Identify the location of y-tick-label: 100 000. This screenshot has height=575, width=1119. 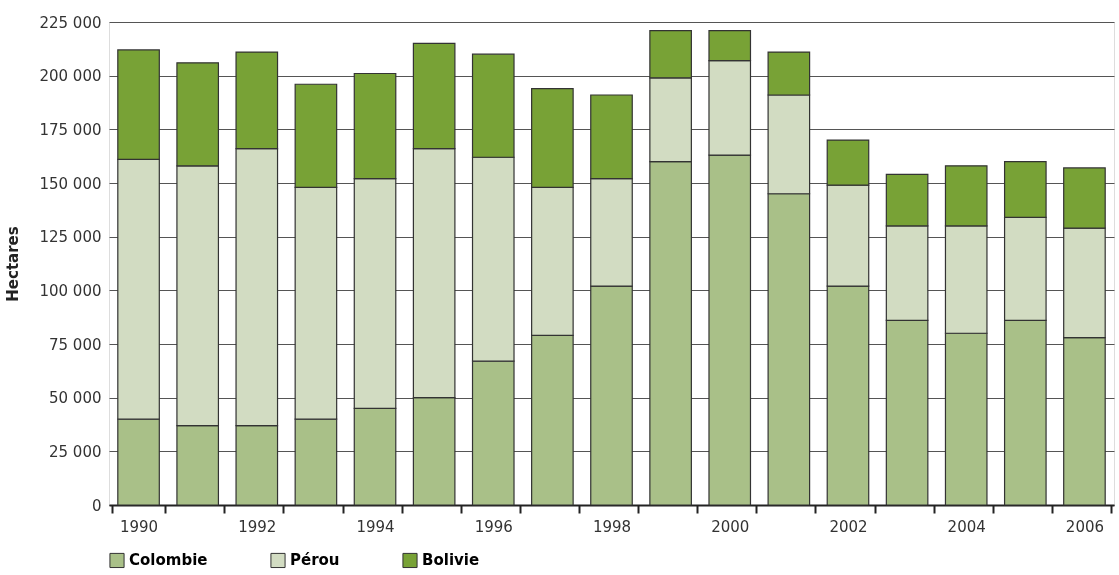
(70, 290).